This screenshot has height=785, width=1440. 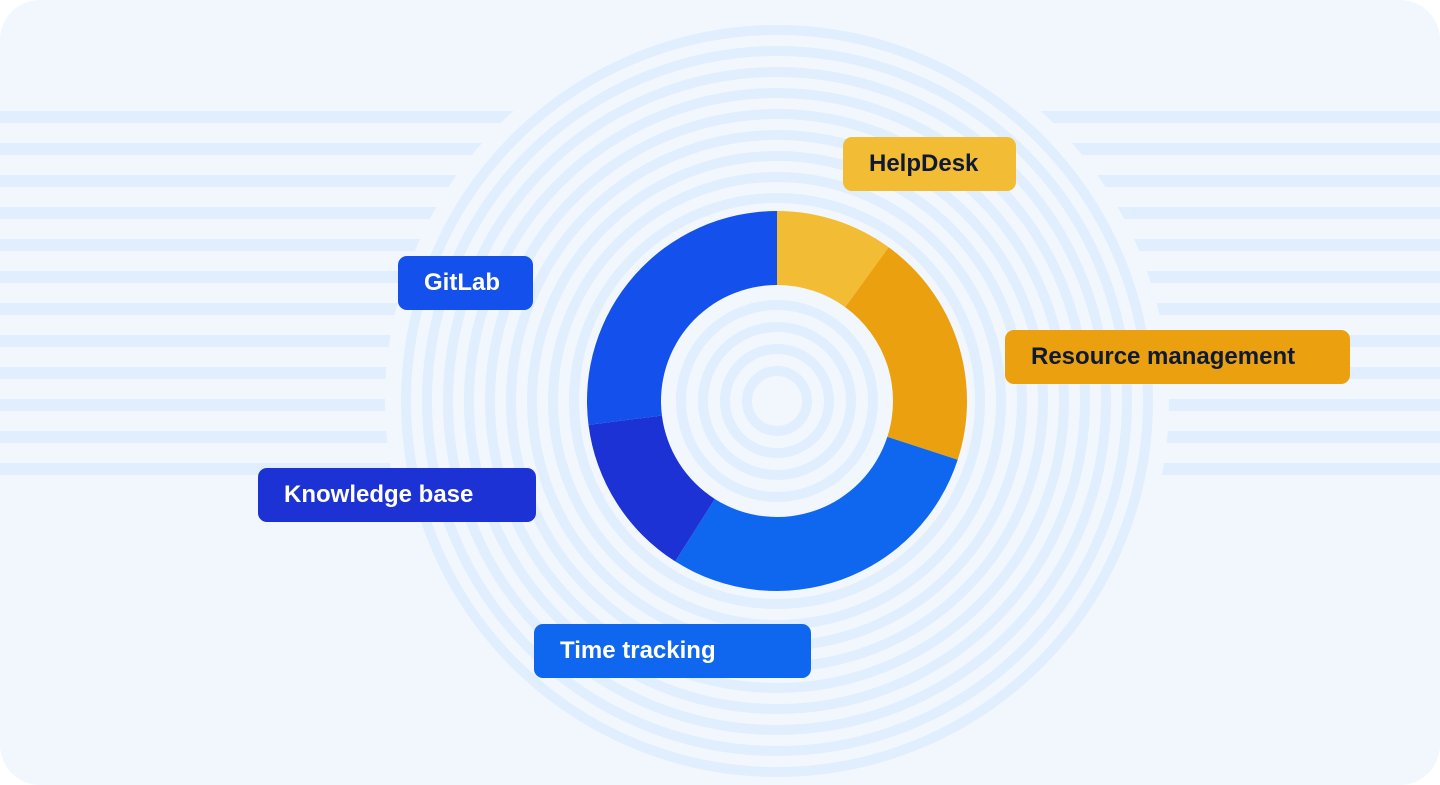 I want to click on donut-slices, so click(x=777, y=401).